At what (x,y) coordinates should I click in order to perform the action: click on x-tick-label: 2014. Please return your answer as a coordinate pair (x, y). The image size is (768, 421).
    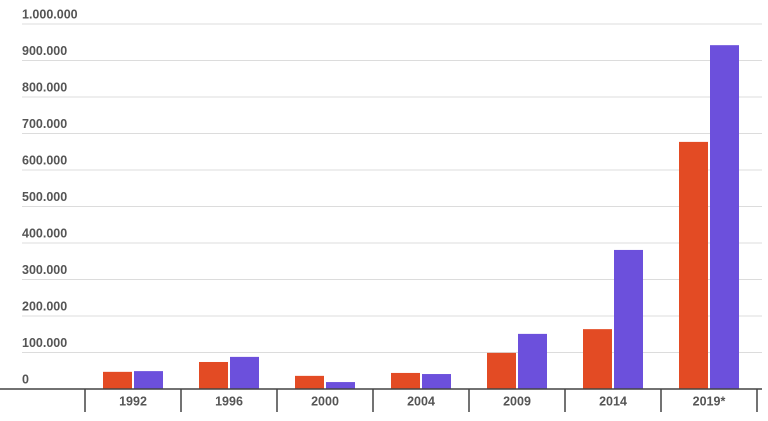
    Looking at the image, I should click on (613, 401).